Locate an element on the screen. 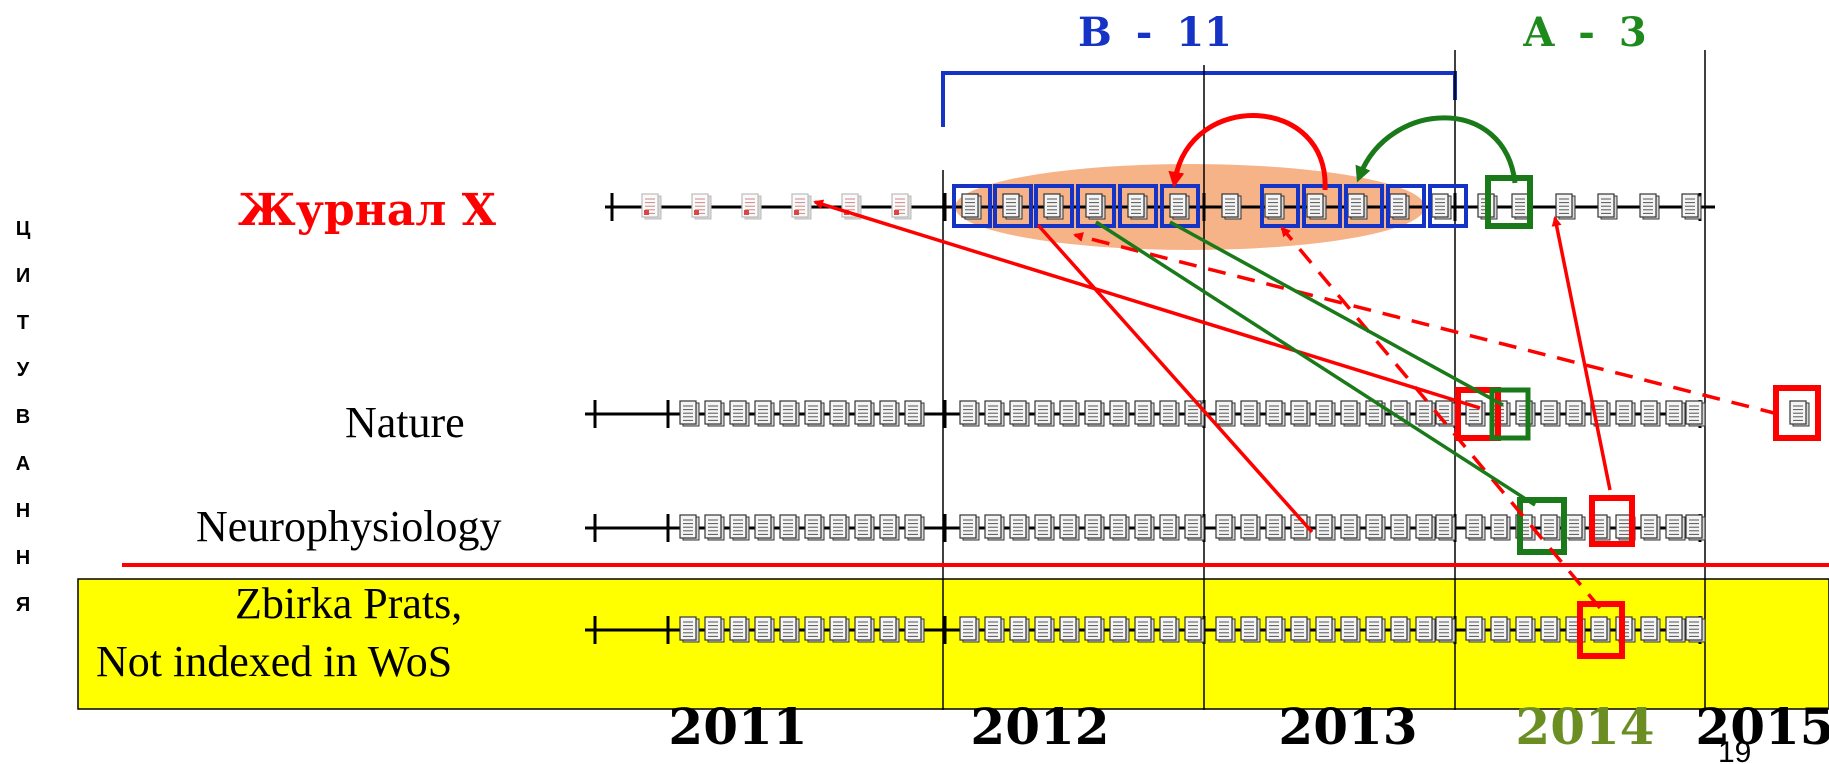  citing-paper-box is located at coordinates (1542, 526).